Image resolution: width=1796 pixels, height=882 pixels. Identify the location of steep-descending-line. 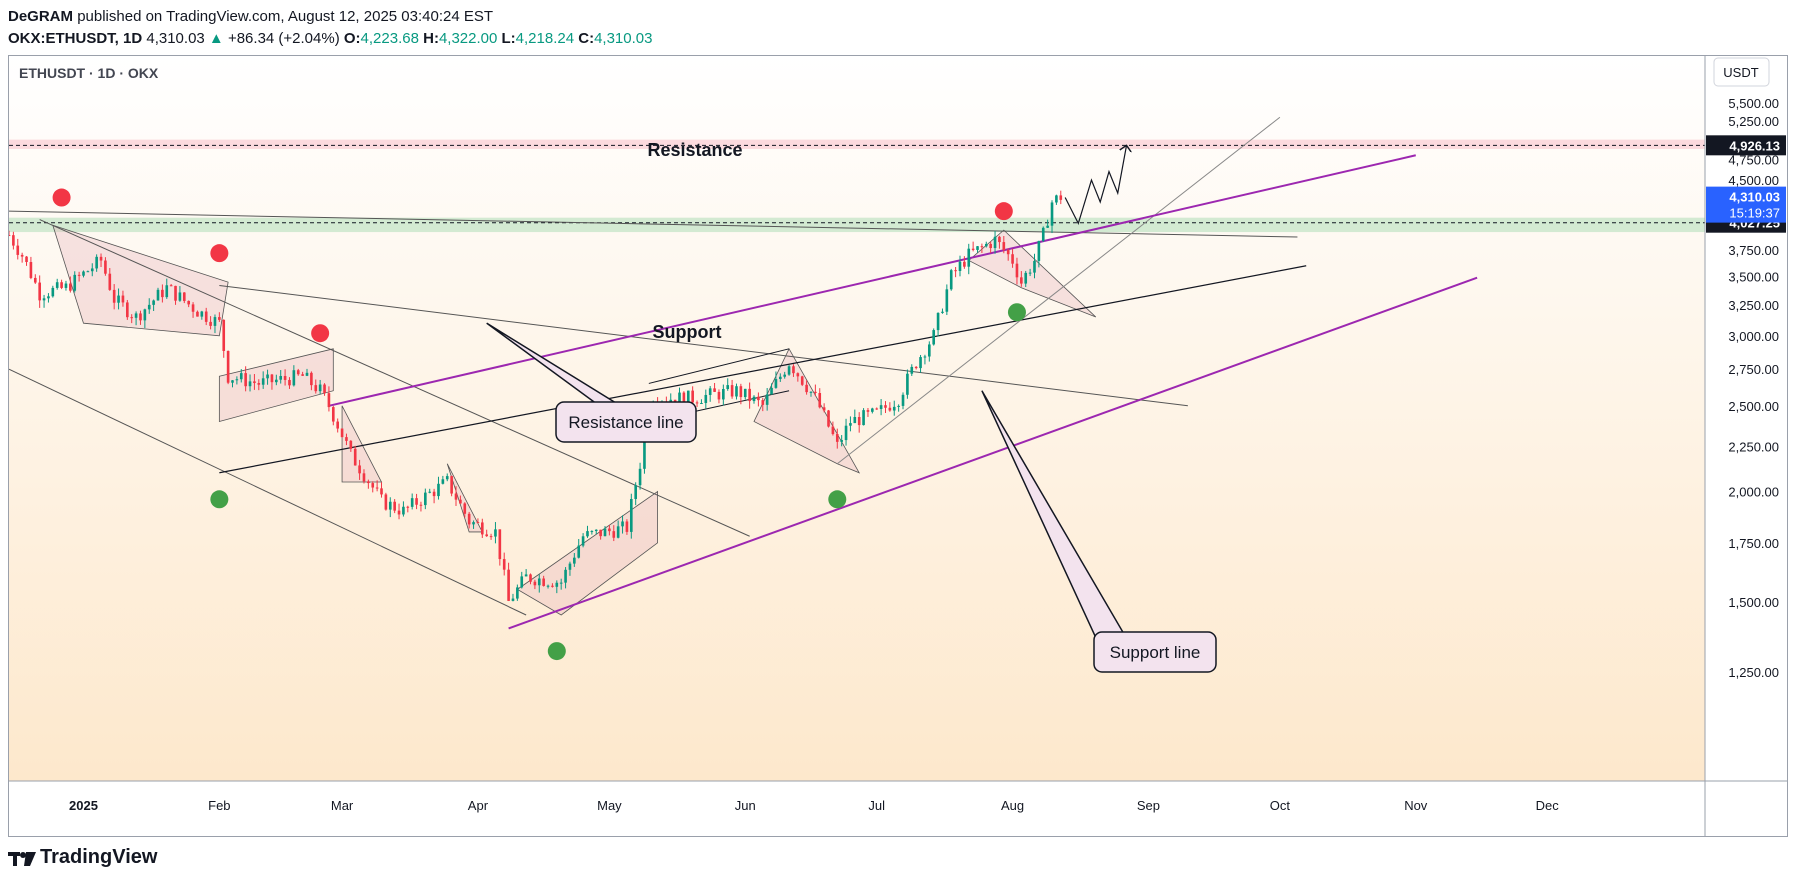
(394, 378).